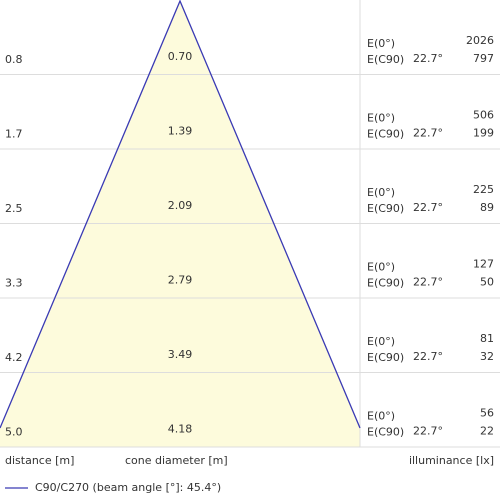 This screenshot has height=500, width=500. I want to click on cone-diameter: 2.09, so click(180, 205).